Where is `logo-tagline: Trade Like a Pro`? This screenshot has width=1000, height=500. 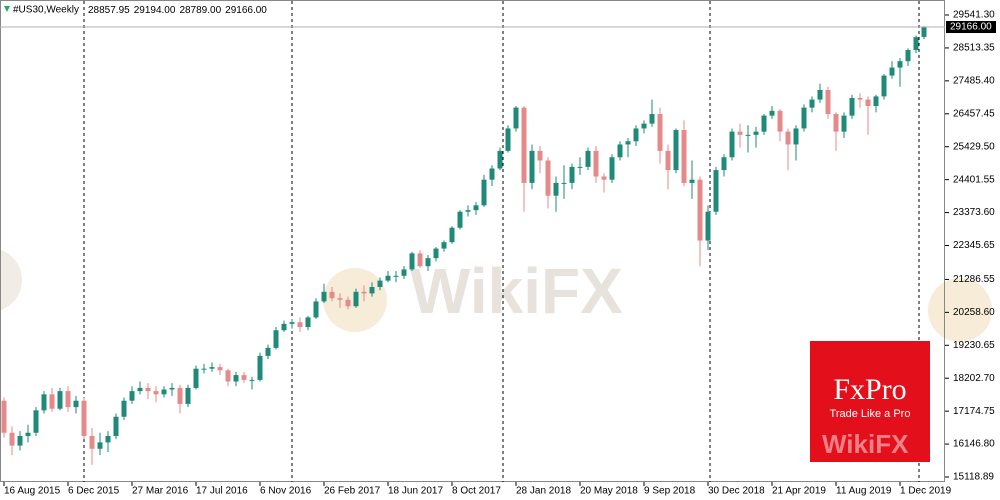 logo-tagline: Trade Like a Pro is located at coordinates (870, 414).